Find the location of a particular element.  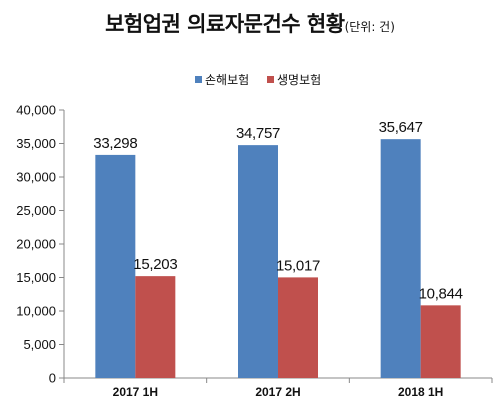

x-tick-label: 2018 1H is located at coordinates (420, 392).